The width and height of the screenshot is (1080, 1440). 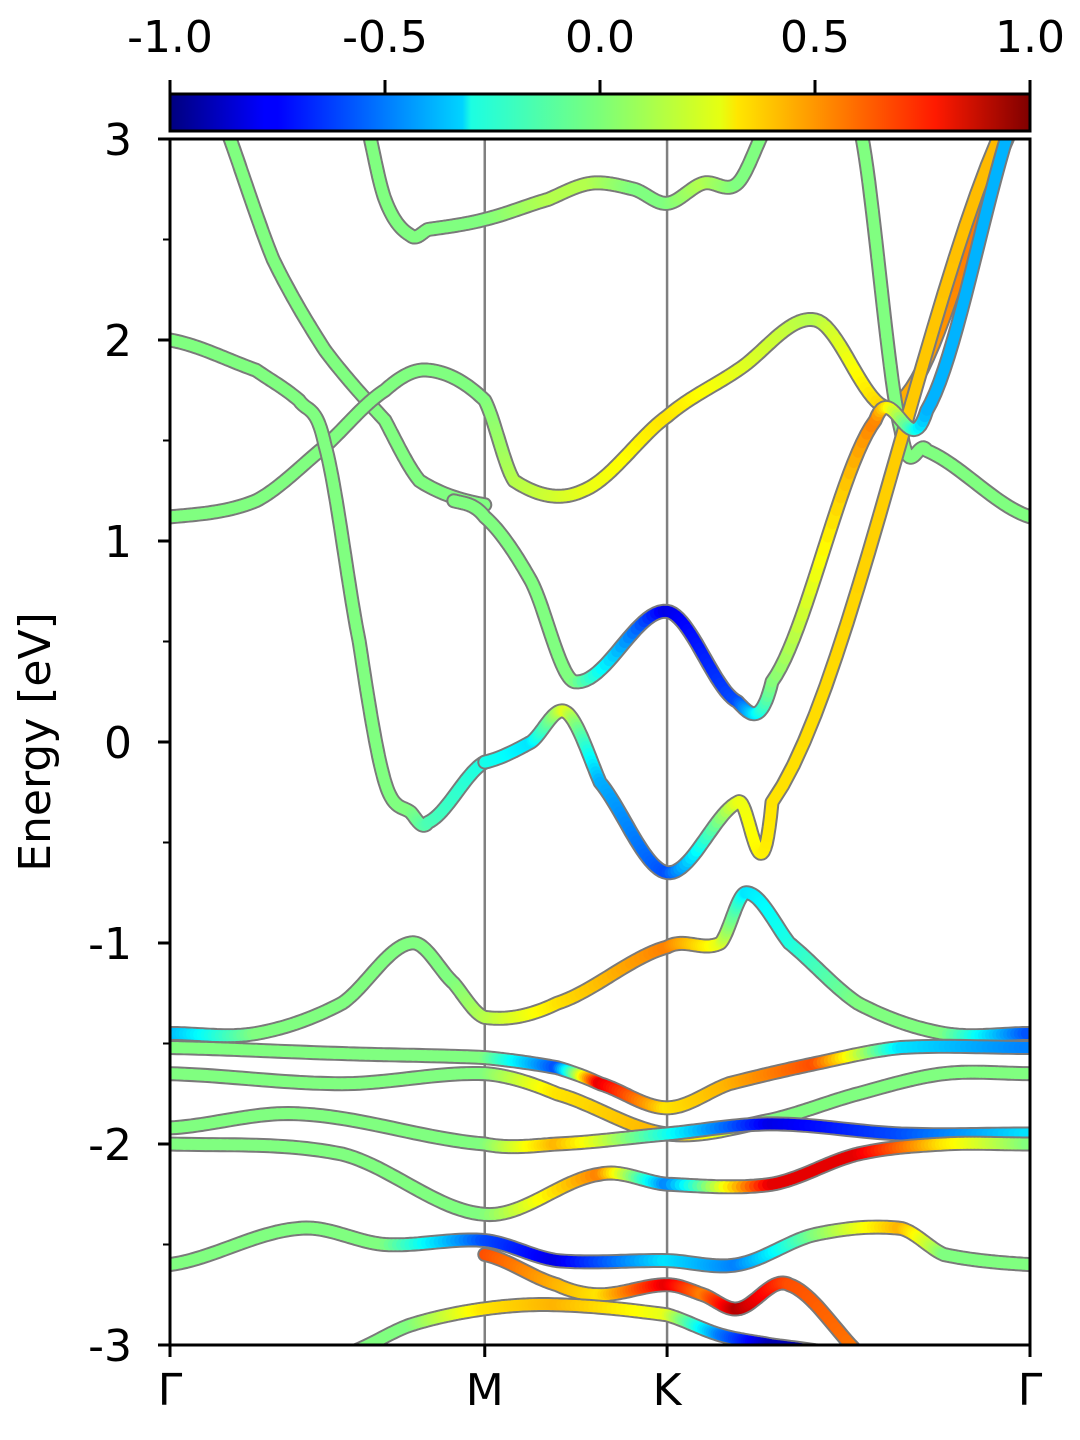 I want to click on x-tick-label: K, so click(x=668, y=1390).